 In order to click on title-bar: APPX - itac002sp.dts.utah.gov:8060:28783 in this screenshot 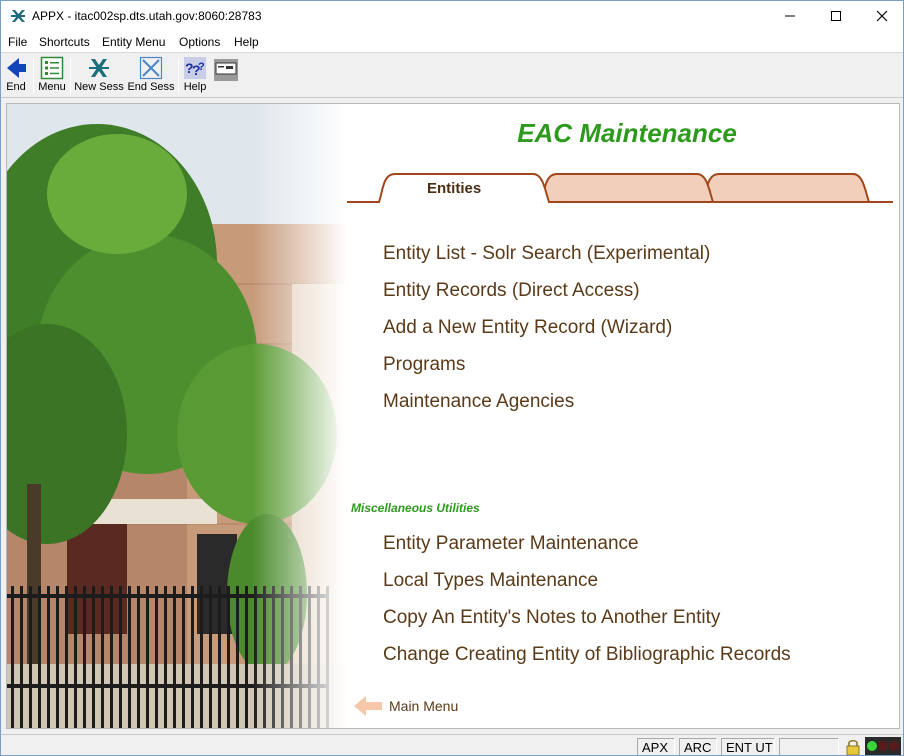, I will do `click(452, 16)`.